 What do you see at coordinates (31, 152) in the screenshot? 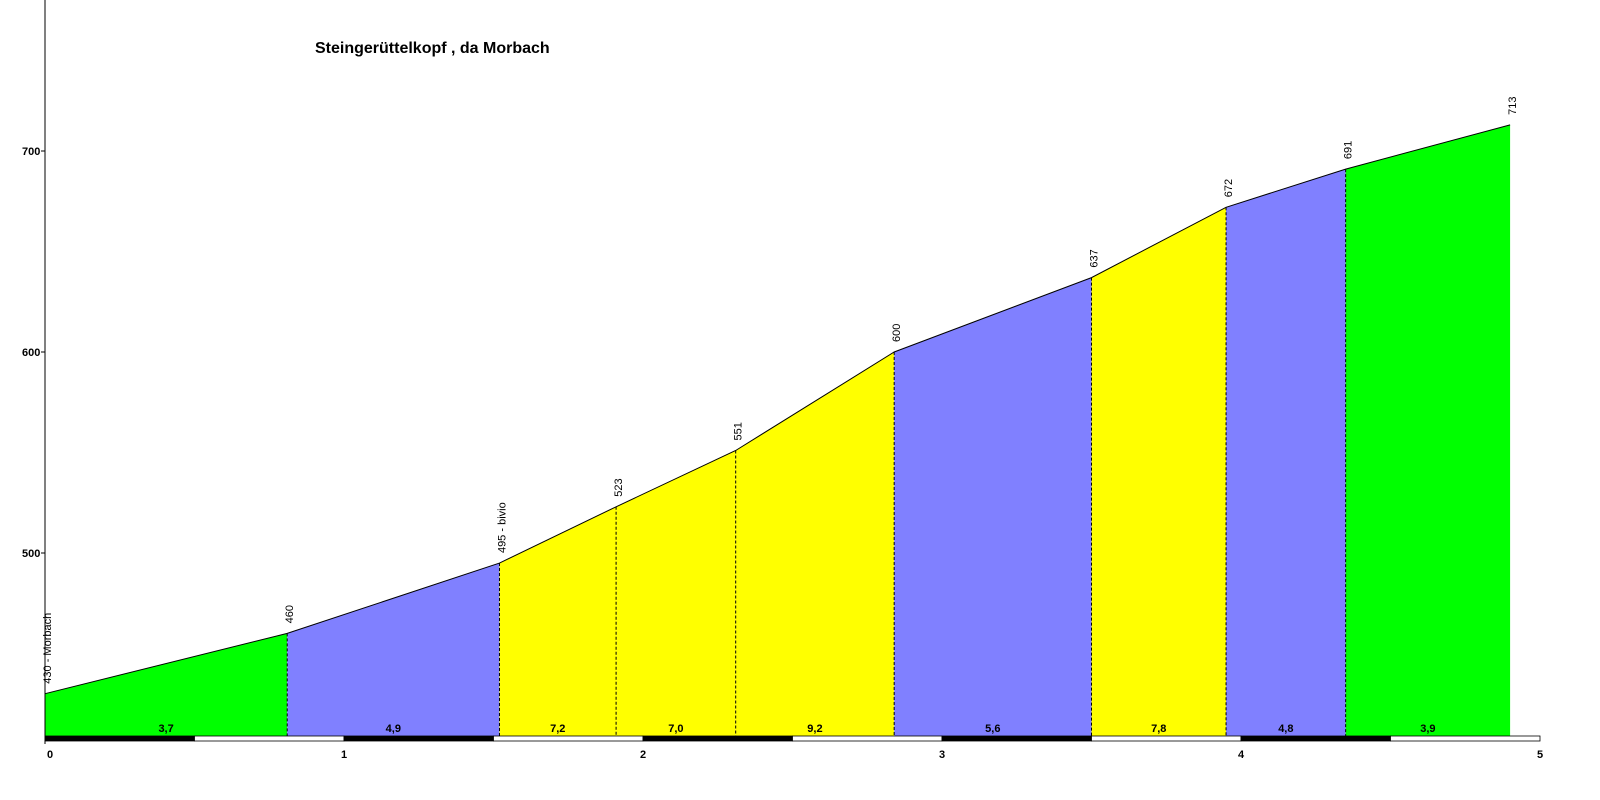
I see `y-tick-label: 700` at bounding box center [31, 152].